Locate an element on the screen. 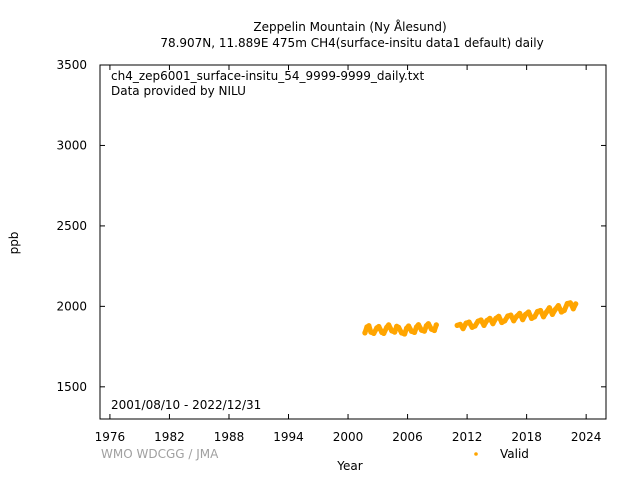 The width and height of the screenshot is (640, 480). y-tick-label: 3500 is located at coordinates (71, 65).